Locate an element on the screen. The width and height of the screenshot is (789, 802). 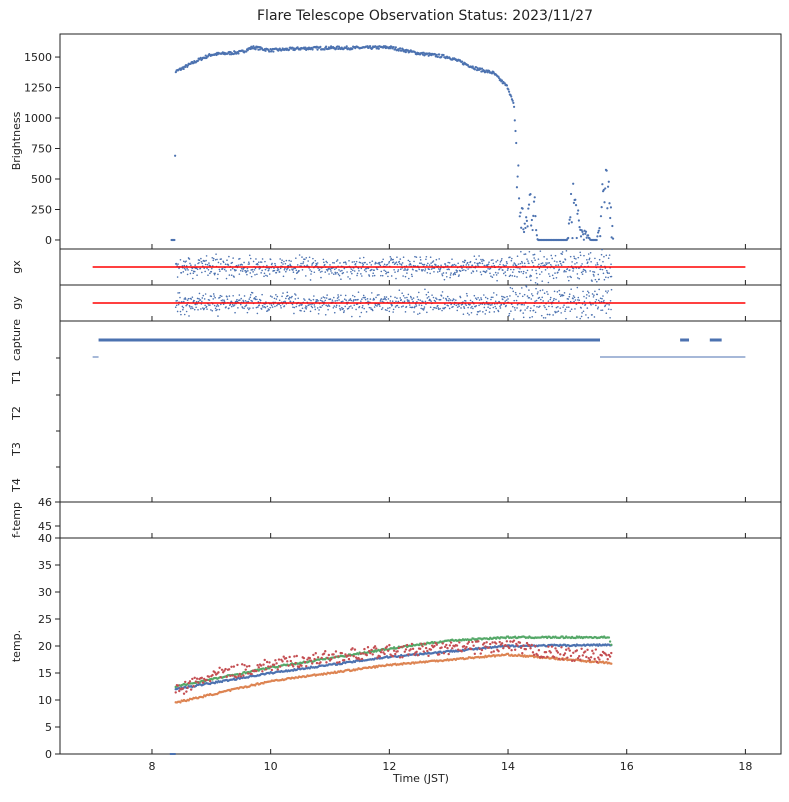
y-tick-label: 40 is located at coordinates (45, 538).